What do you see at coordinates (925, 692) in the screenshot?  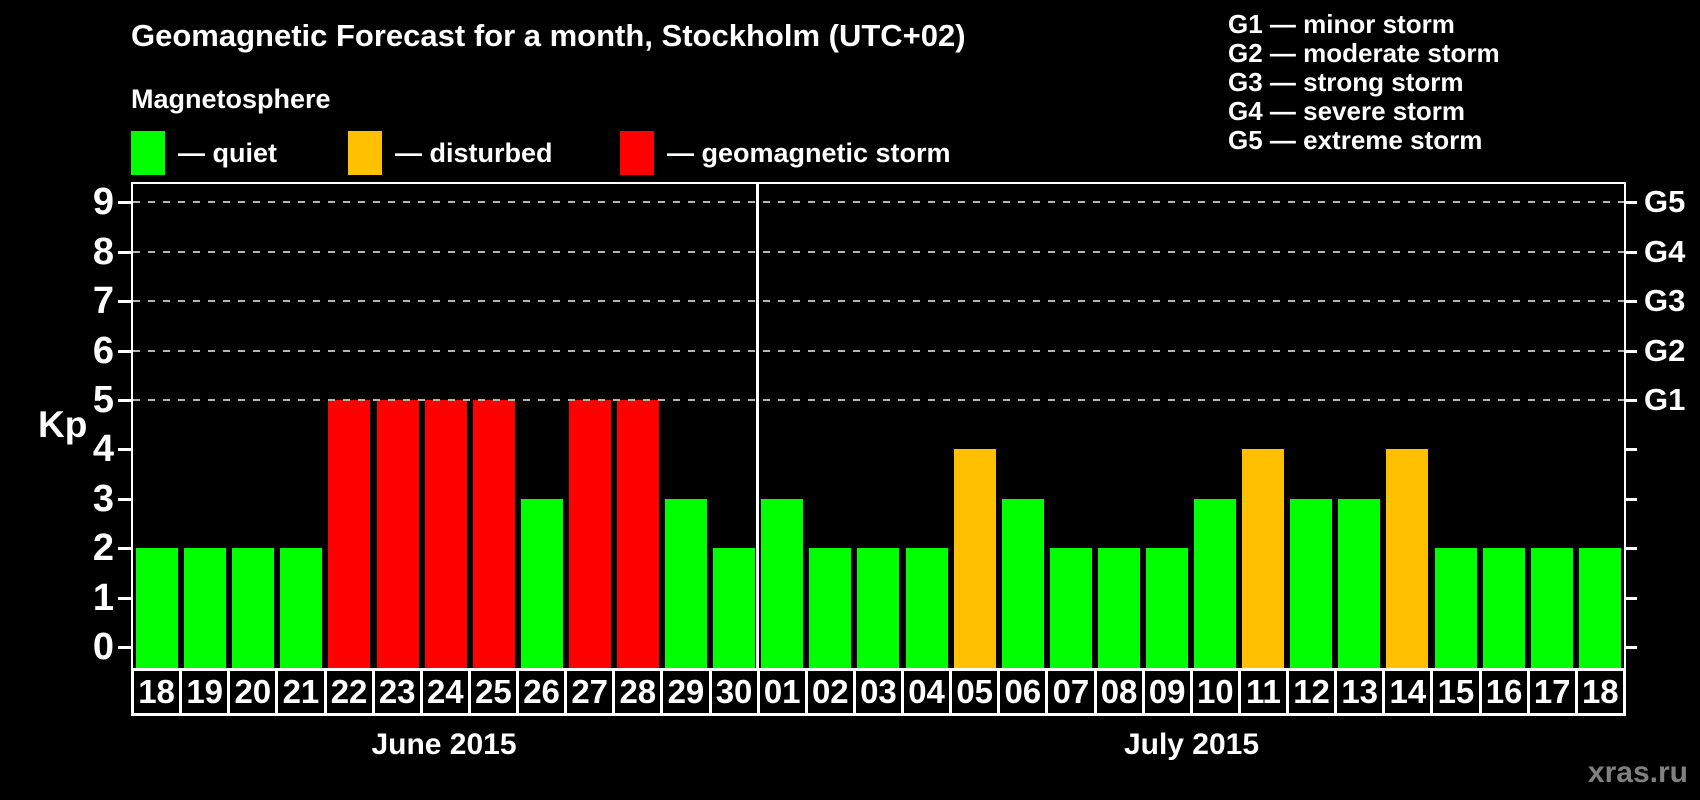 I see `day-label-july-04: 04` at bounding box center [925, 692].